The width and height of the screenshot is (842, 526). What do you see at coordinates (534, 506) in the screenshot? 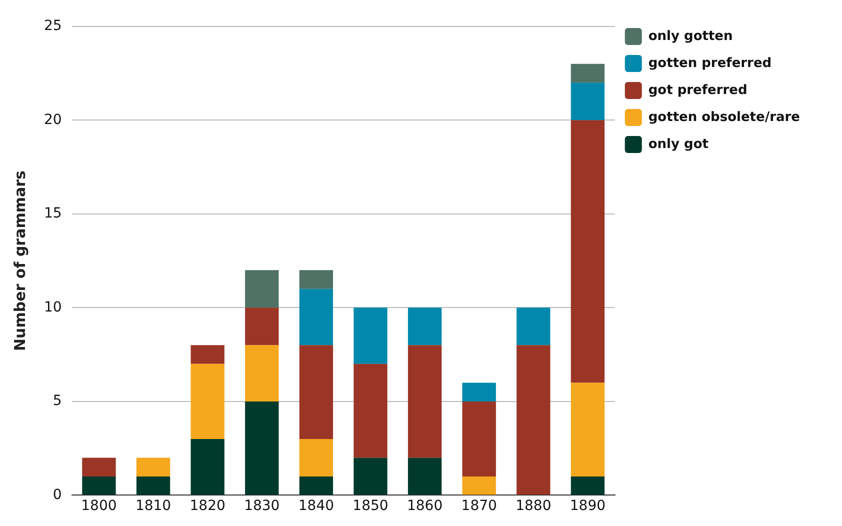
I see `x-tick-label: 1880` at bounding box center [534, 506].